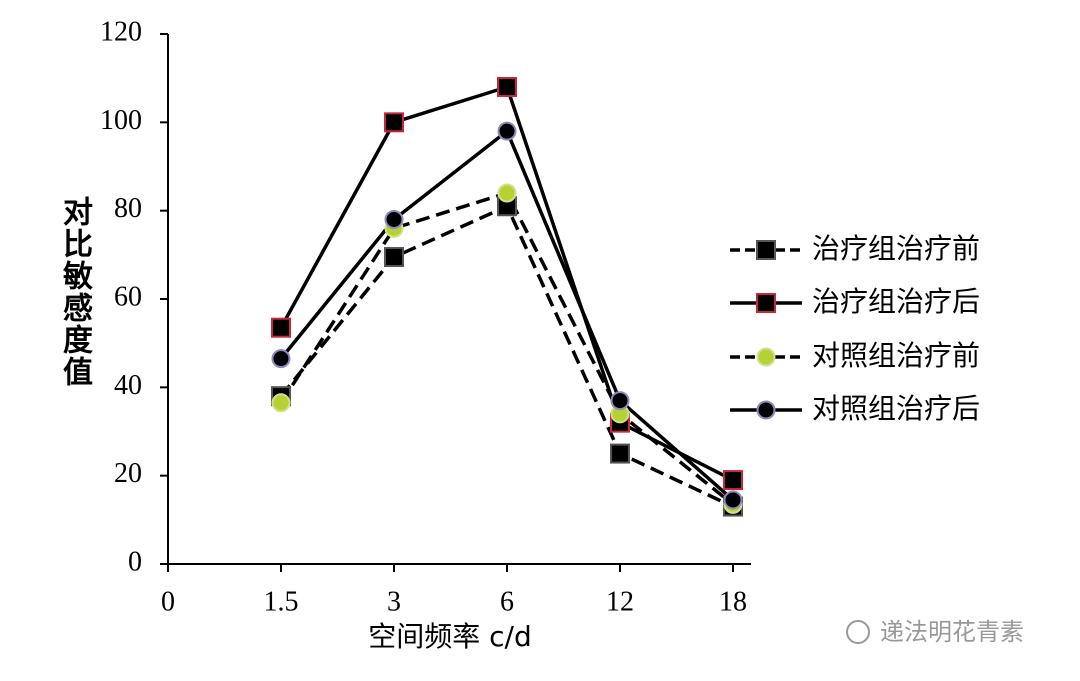 Image resolution: width=1080 pixels, height=681 pixels. What do you see at coordinates (168, 601) in the screenshot?
I see `x-tick-label: 0` at bounding box center [168, 601].